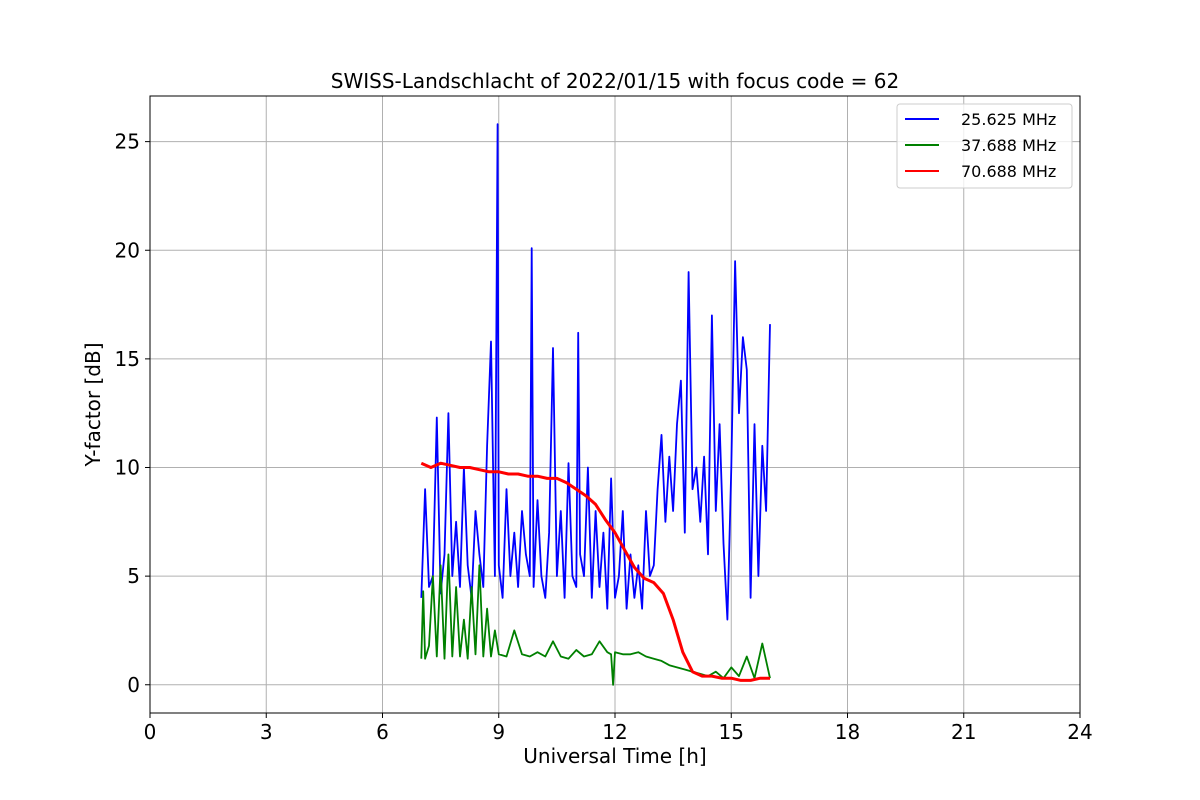 The width and height of the screenshot is (1200, 800). Describe the element at coordinates (266, 732) in the screenshot. I see `x-tick-label: 3` at that location.